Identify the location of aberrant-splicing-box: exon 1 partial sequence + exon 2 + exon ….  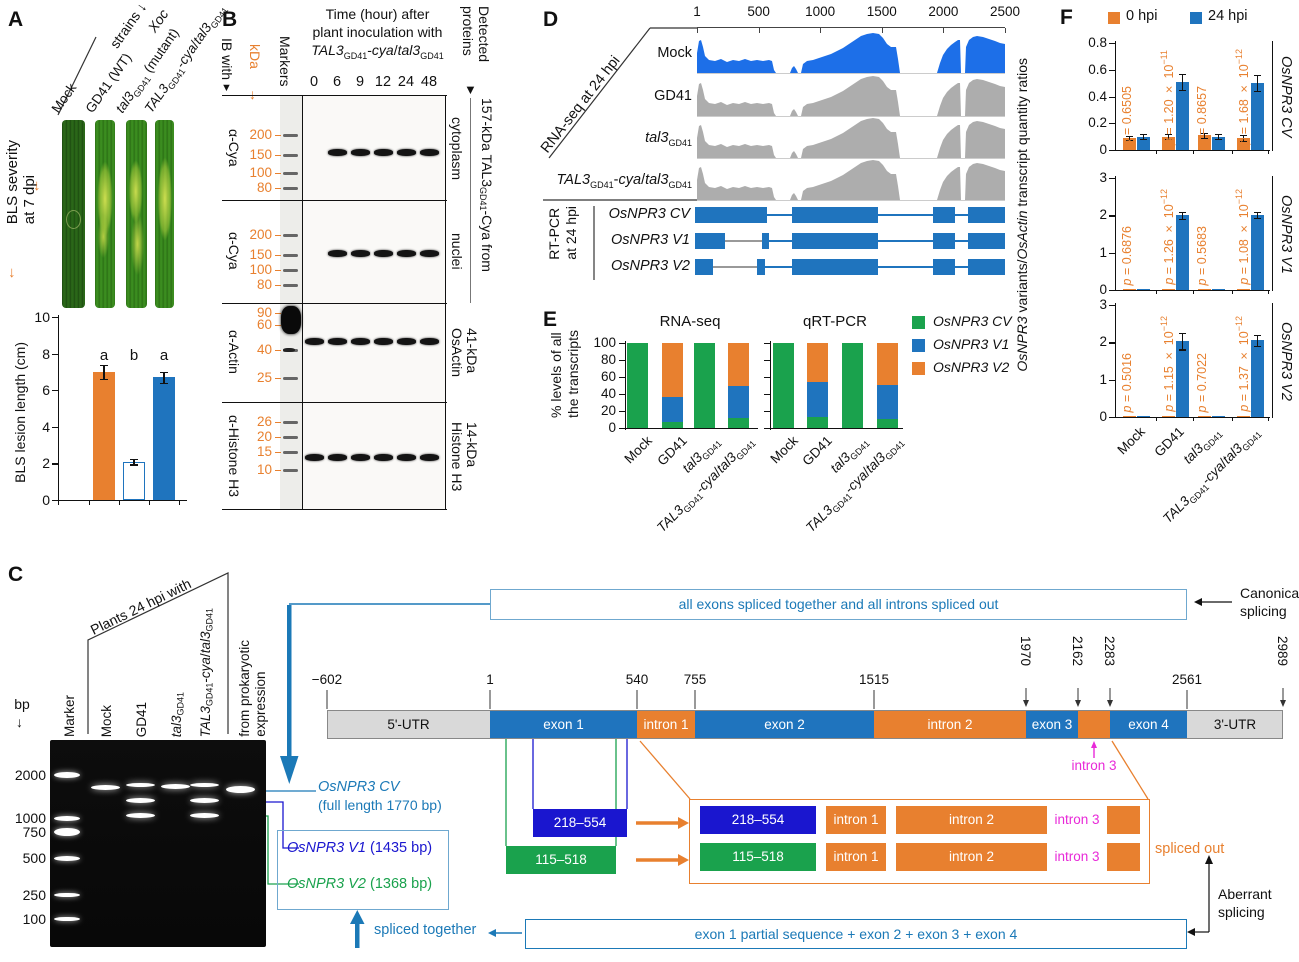
(856, 934).